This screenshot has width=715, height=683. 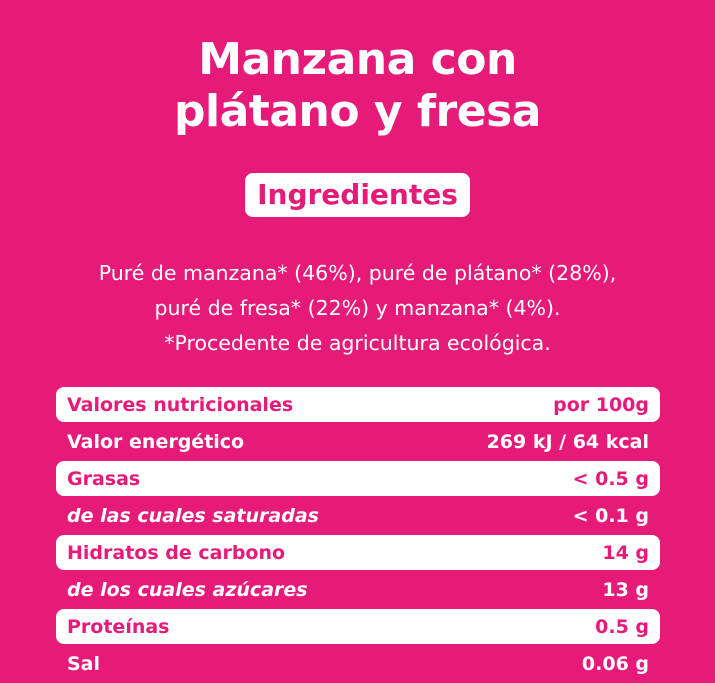 I want to click on nutrition-label-salt: Sal, so click(x=84, y=663).